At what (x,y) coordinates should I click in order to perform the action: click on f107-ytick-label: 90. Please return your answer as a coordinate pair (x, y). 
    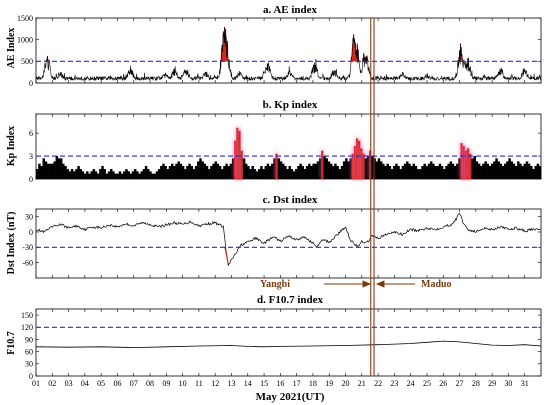
    Looking at the image, I should click on (29, 339).